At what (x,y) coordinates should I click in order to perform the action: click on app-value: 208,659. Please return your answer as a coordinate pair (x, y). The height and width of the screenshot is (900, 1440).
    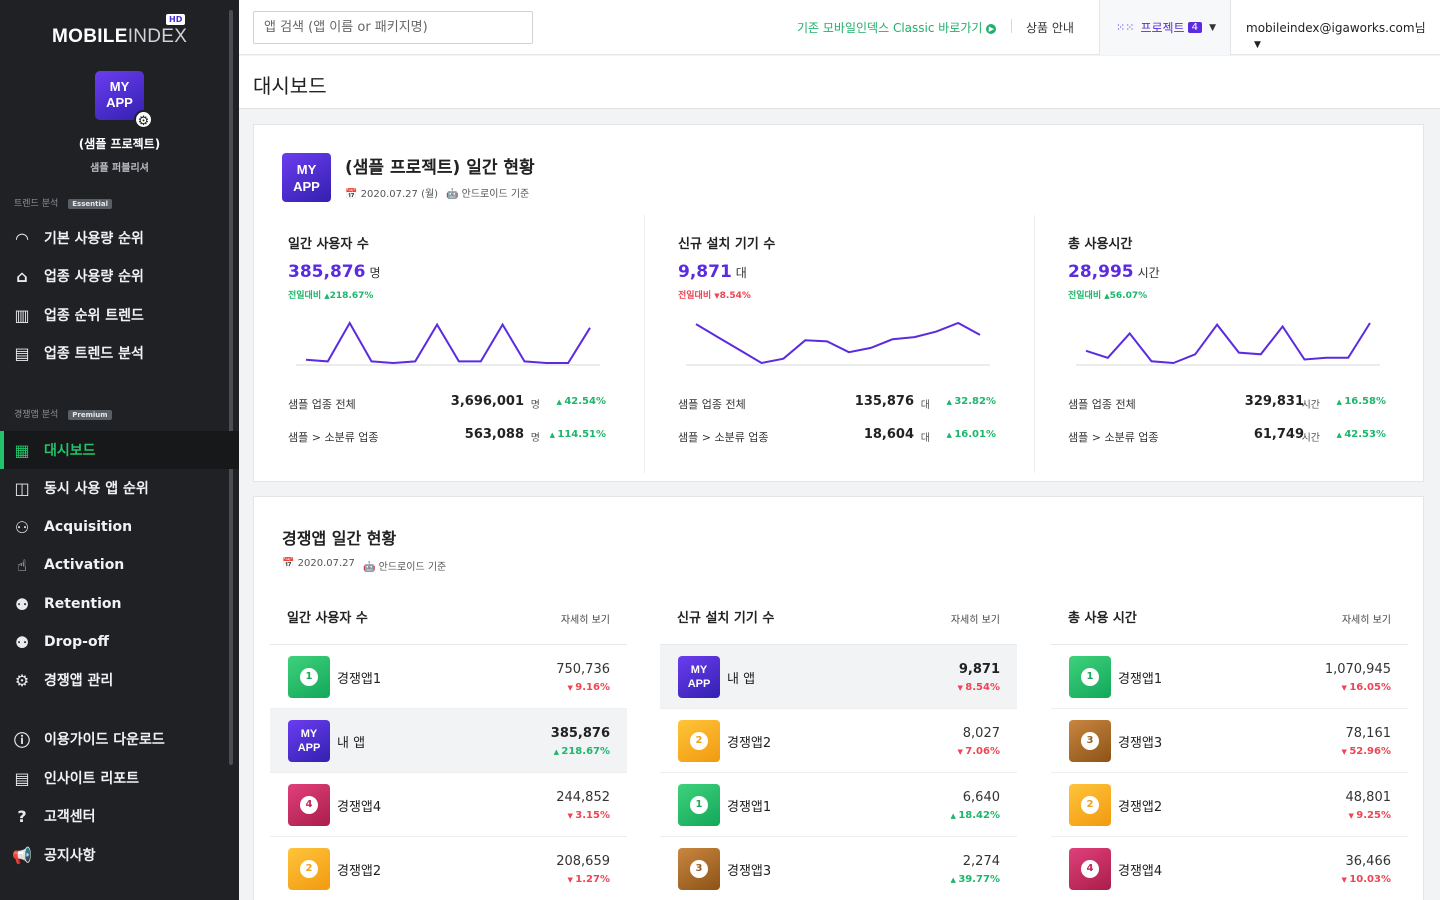
    Looking at the image, I should click on (583, 861).